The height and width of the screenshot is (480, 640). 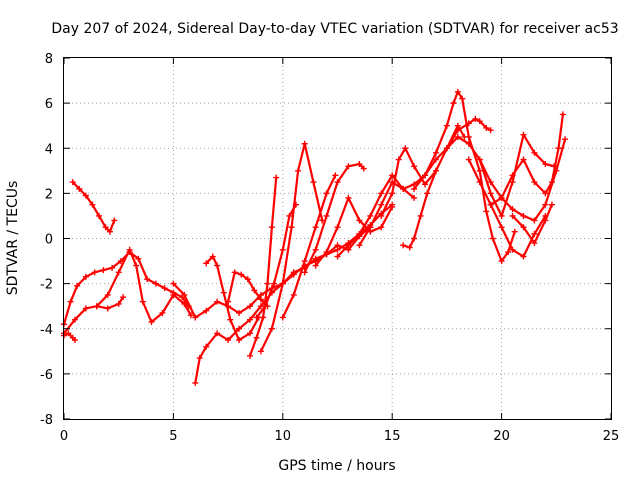 What do you see at coordinates (49, 240) in the screenshot?
I see `y-tick-label: 0` at bounding box center [49, 240].